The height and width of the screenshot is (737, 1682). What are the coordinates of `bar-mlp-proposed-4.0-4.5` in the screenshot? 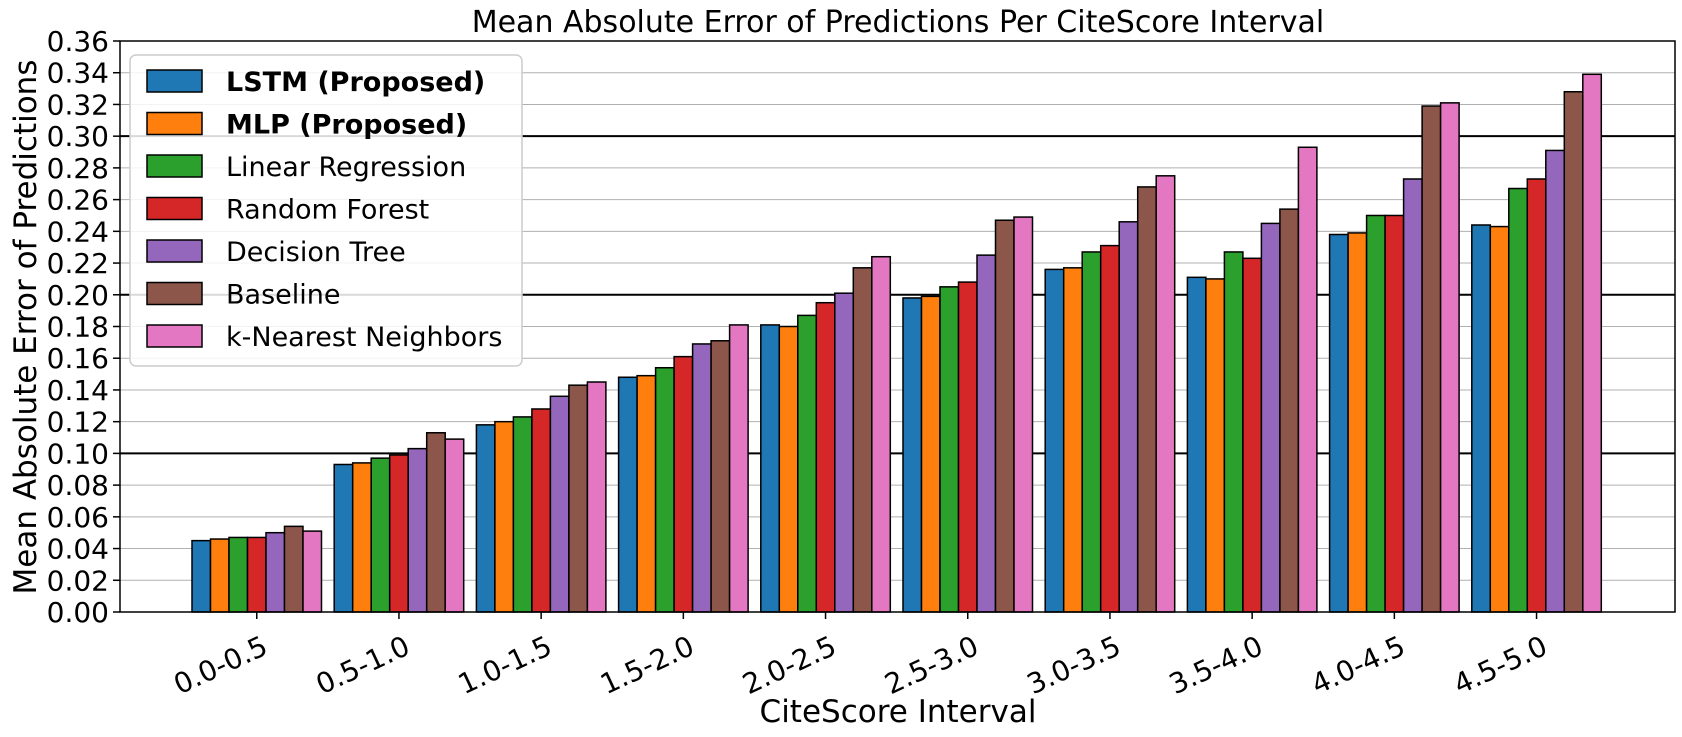 It's located at (1357, 422).